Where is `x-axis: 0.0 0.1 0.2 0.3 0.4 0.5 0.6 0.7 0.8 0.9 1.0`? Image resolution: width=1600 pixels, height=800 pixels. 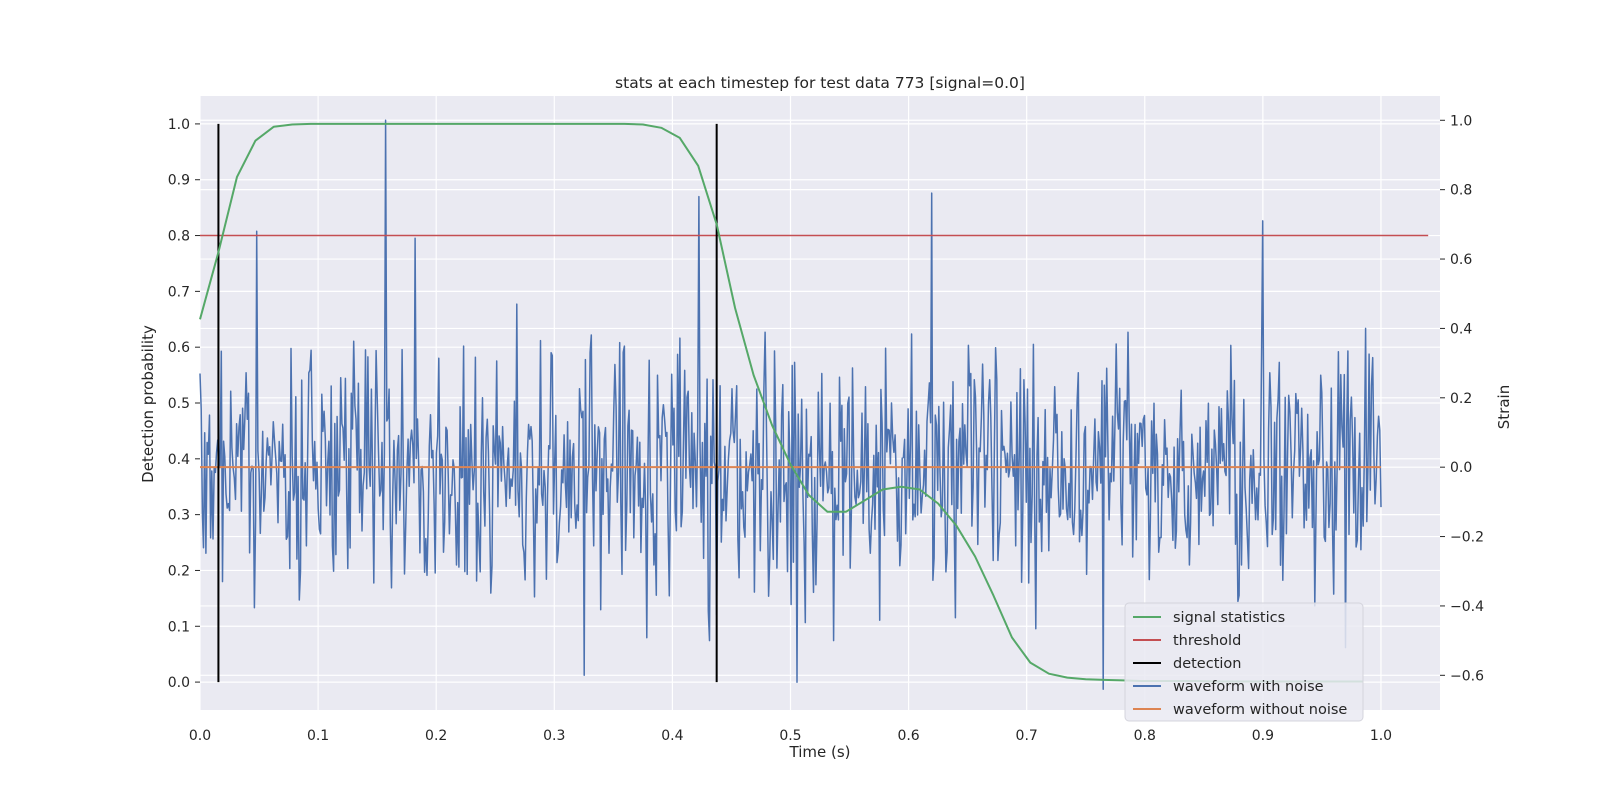 x-axis: 0.0 0.1 0.2 0.3 0.4 0.5 0.6 0.7 0.8 0.9 1.0 is located at coordinates (790, 736).